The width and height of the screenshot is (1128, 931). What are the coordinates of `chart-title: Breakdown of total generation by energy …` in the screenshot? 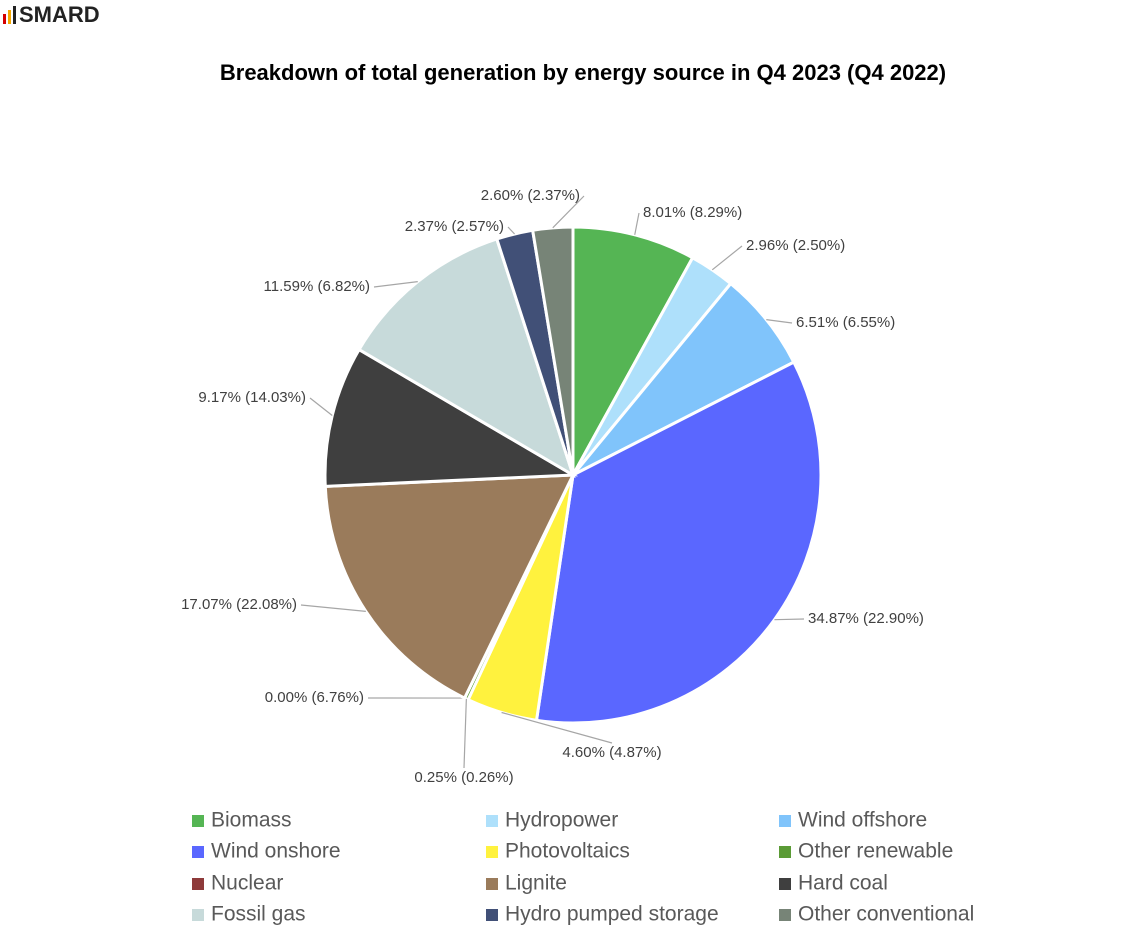 It's located at (583, 72).